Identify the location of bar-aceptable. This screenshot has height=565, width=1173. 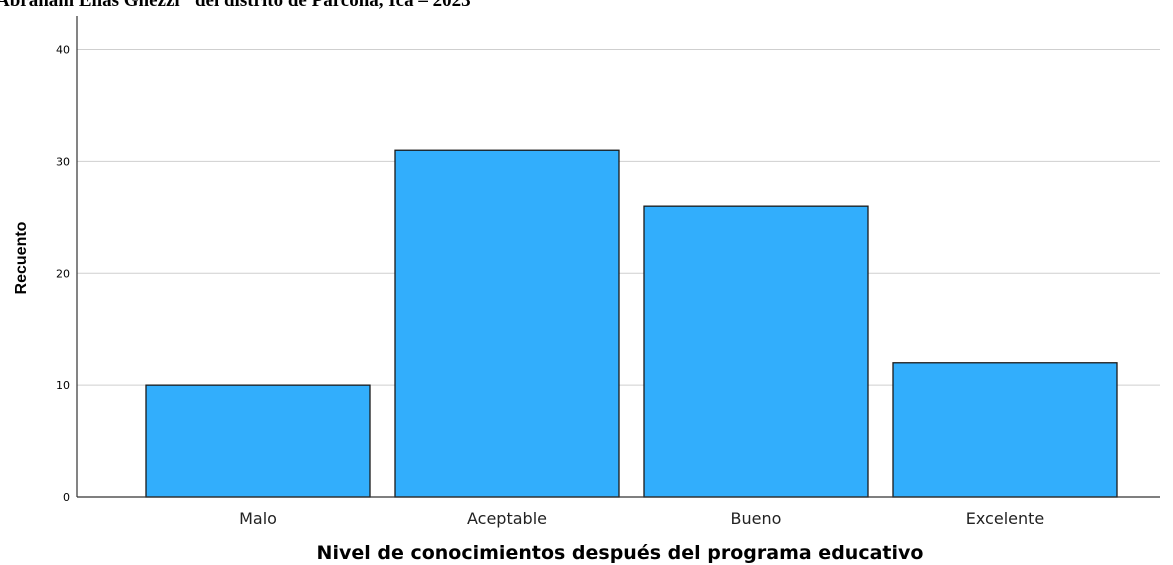
(507, 323).